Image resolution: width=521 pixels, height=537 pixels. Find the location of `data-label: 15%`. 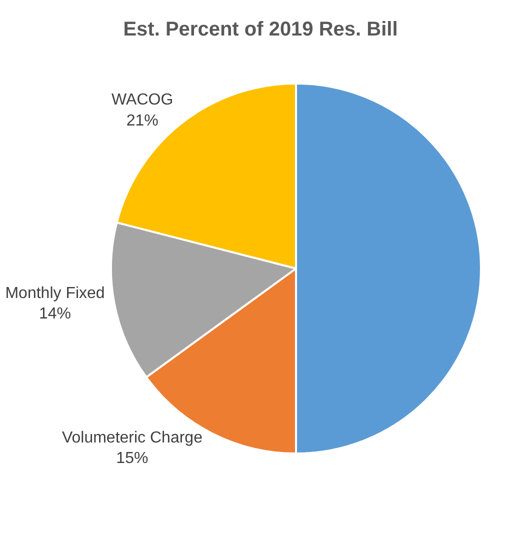

data-label: 15% is located at coordinates (132, 459).